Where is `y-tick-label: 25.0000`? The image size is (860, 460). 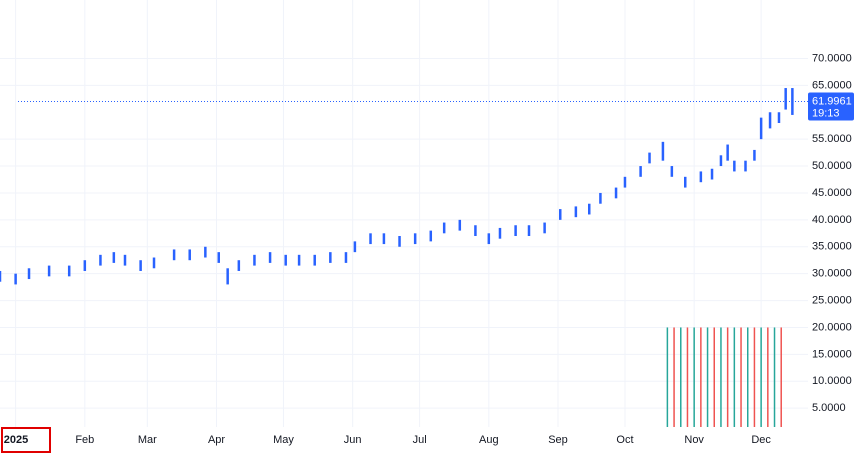 y-tick-label: 25.0000 is located at coordinates (832, 300).